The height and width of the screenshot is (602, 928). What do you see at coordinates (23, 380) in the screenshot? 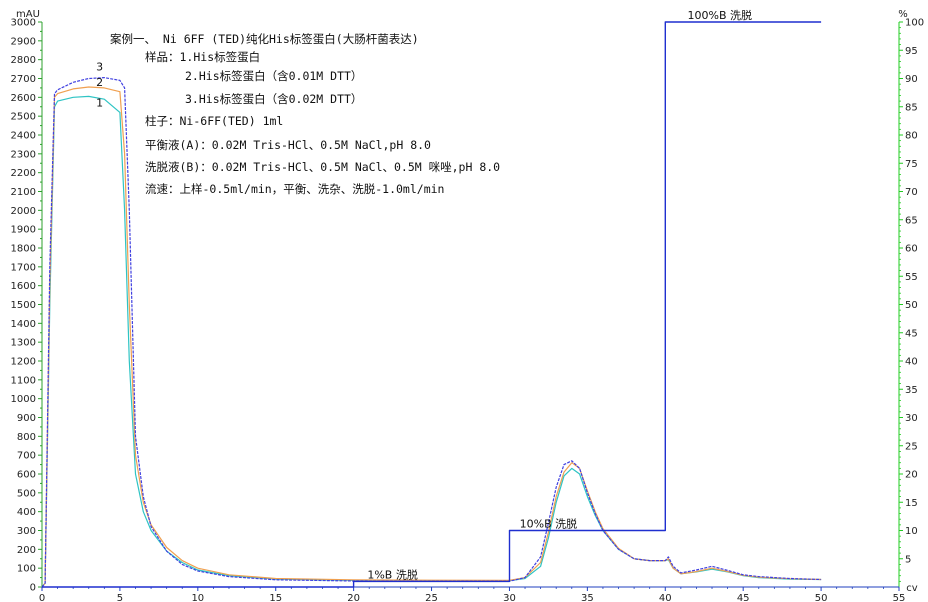
I see `y-tick-label: 1100` at bounding box center [23, 380].